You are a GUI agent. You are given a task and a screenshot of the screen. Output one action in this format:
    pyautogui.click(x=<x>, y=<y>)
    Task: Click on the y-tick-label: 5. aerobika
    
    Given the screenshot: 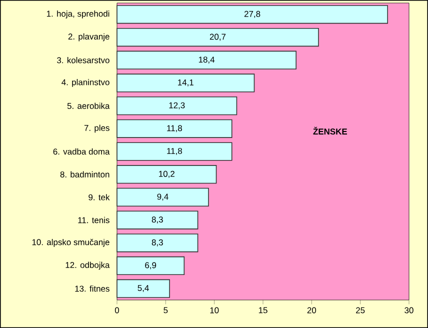 What is the action you would take?
    pyautogui.click(x=88, y=105)
    